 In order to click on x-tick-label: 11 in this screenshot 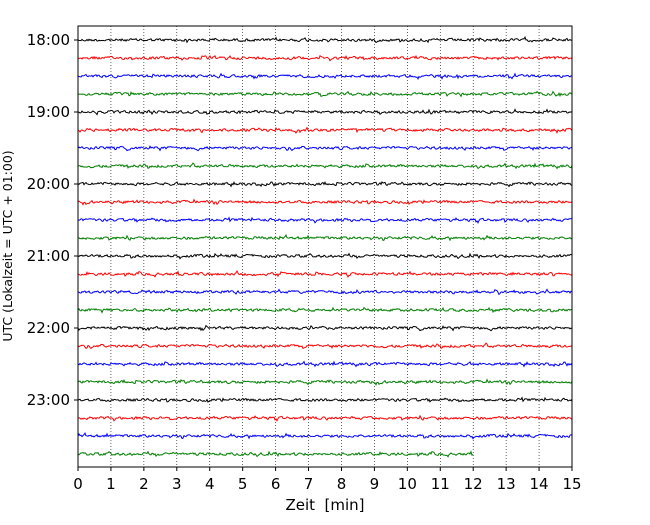, I will do `click(440, 484)`.